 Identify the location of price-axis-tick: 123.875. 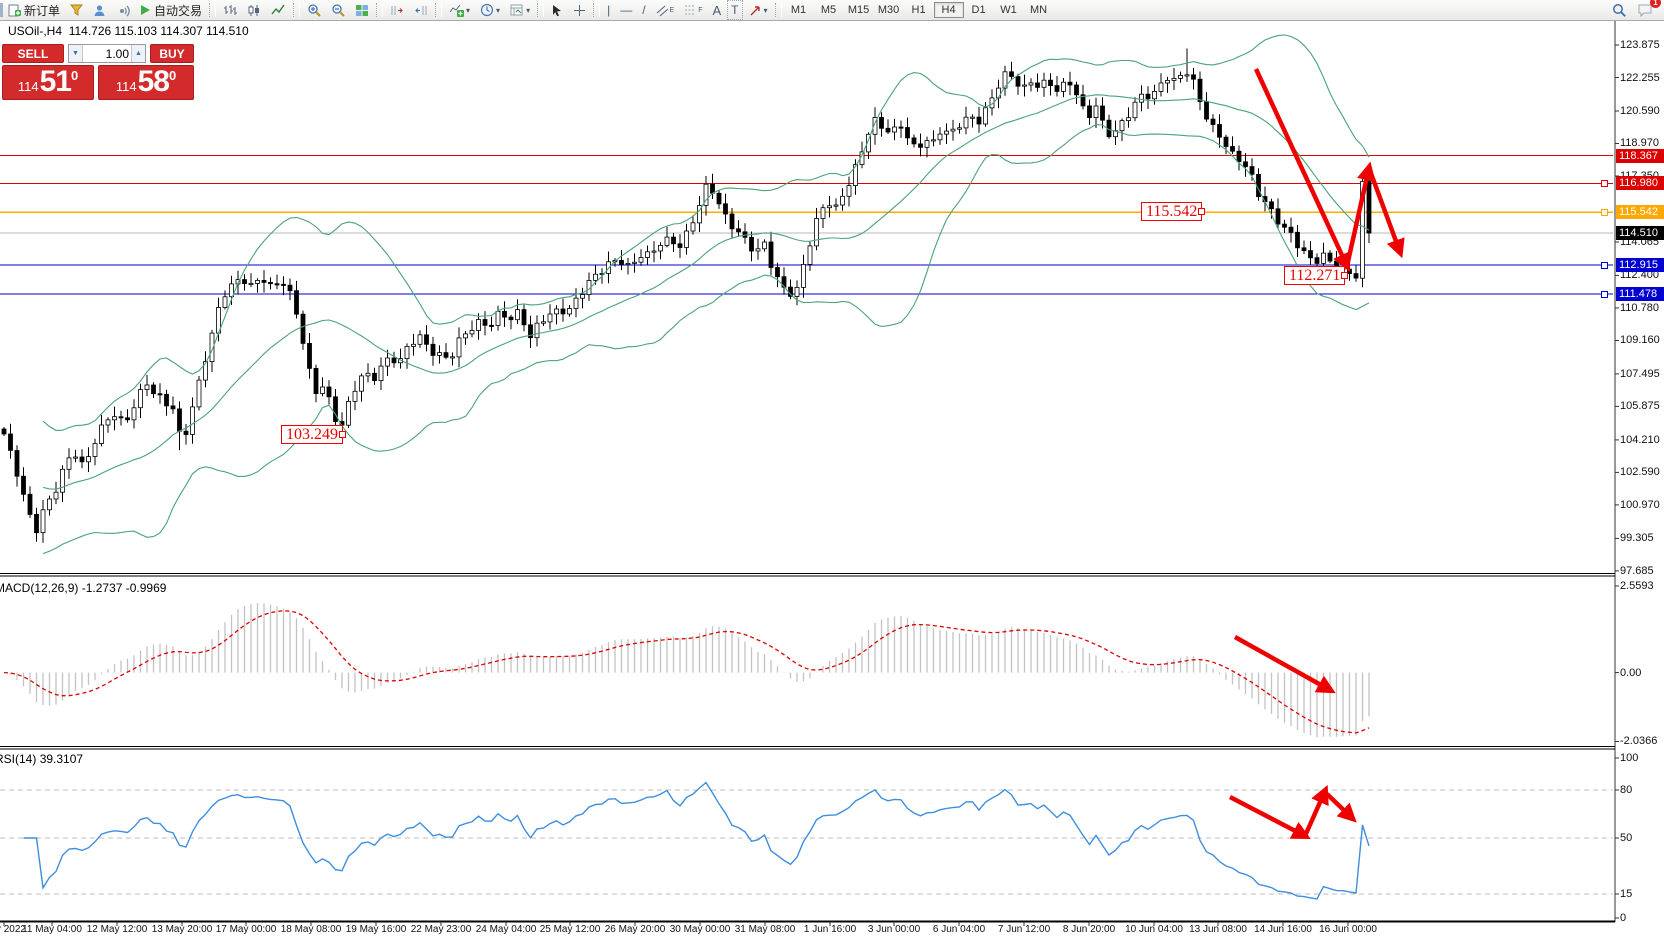
(1640, 45).